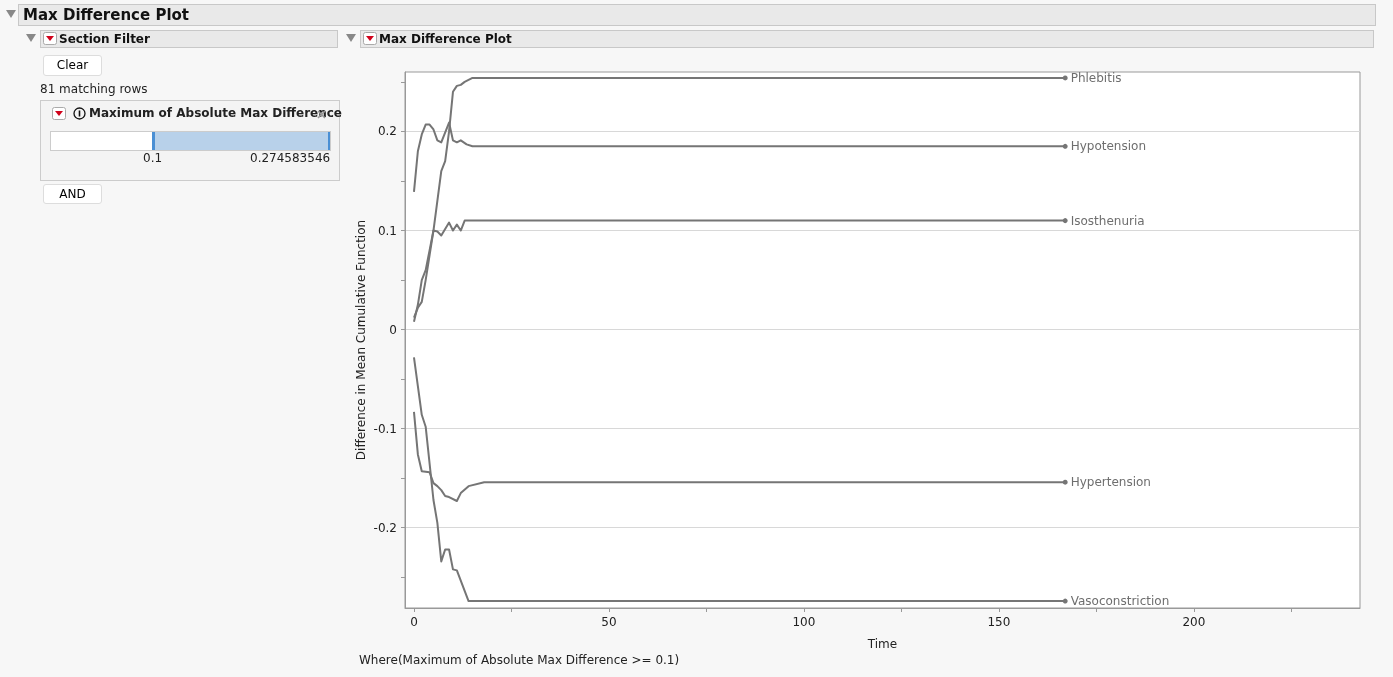 The height and width of the screenshot is (677, 1393). Describe the element at coordinates (1108, 146) in the screenshot. I see `series-label: Hypotension` at that location.